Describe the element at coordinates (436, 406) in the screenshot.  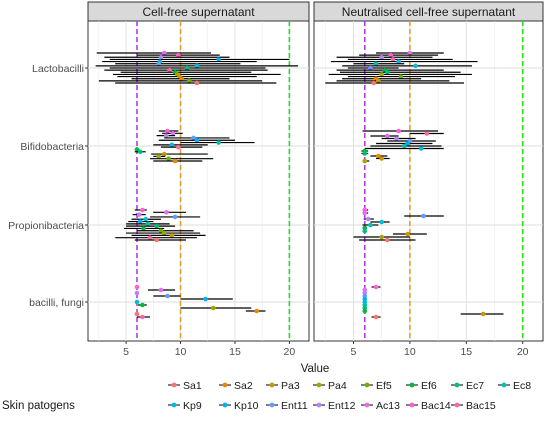
I see `legend-label: Bac14` at that location.